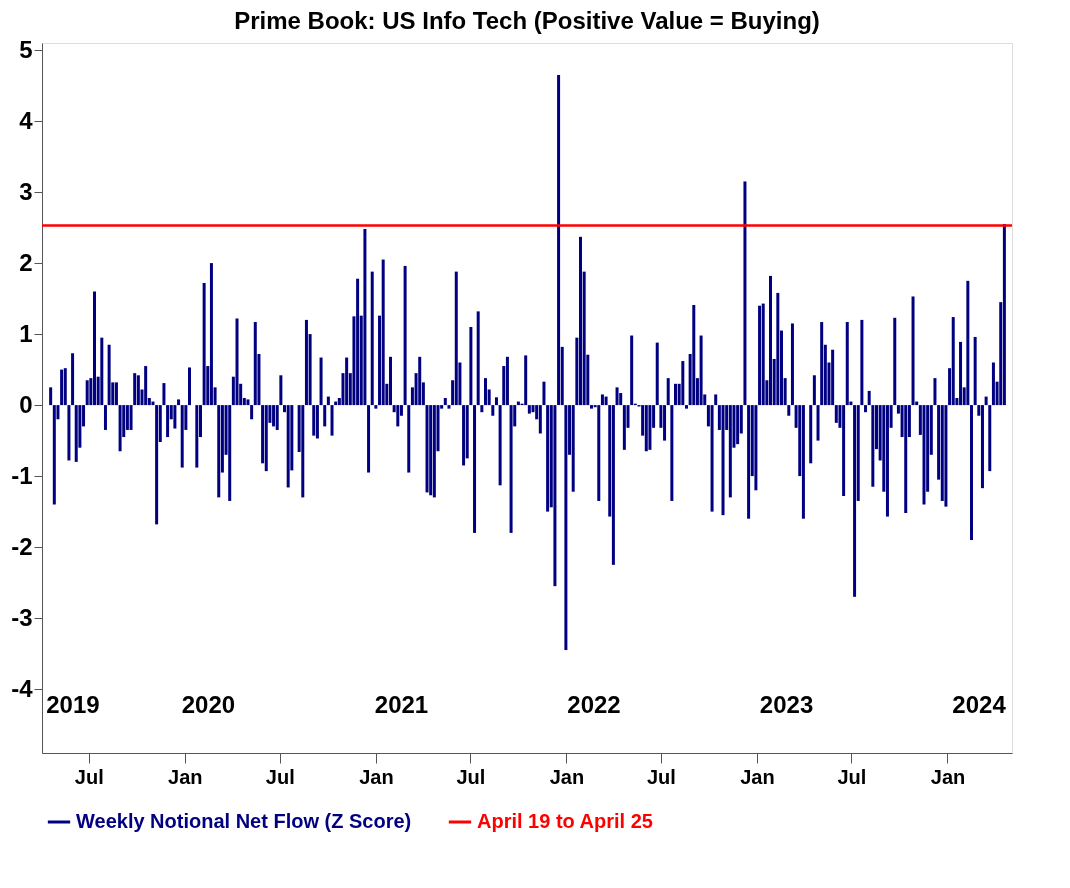 The height and width of the screenshot is (888, 1070). What do you see at coordinates (26, 120) in the screenshot?
I see `y-tick-label: 4` at bounding box center [26, 120].